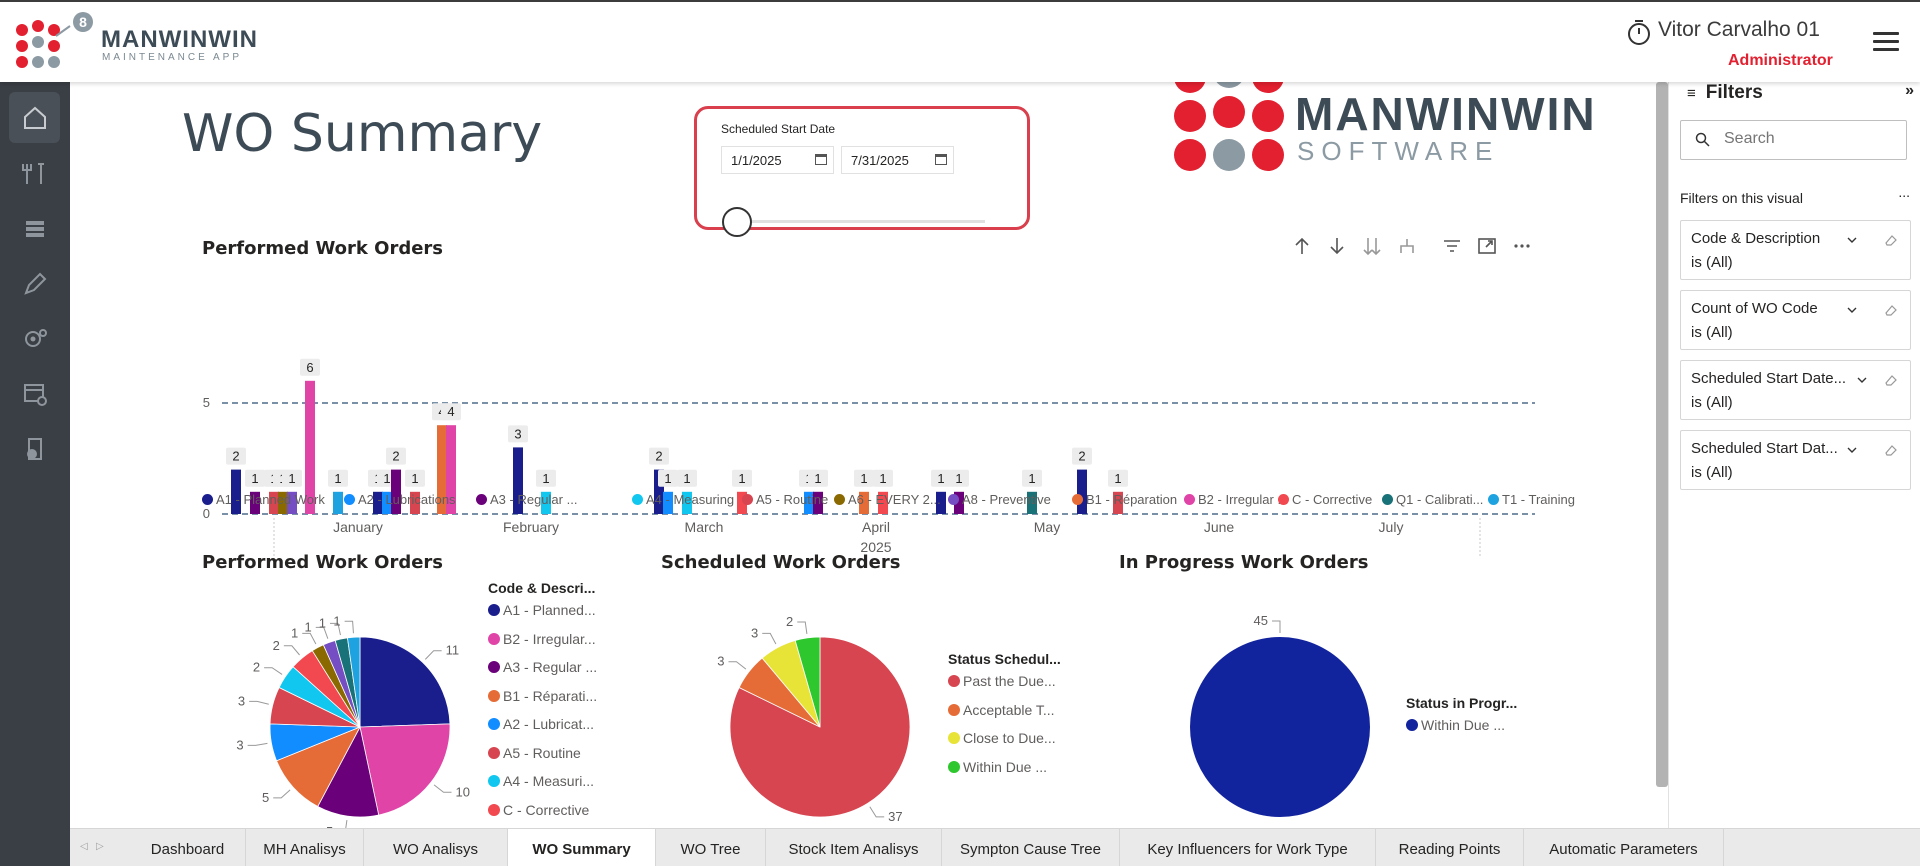 Image resolution: width=1920 pixels, height=866 pixels. I want to click on page-tab: Dashboard, so click(188, 847).